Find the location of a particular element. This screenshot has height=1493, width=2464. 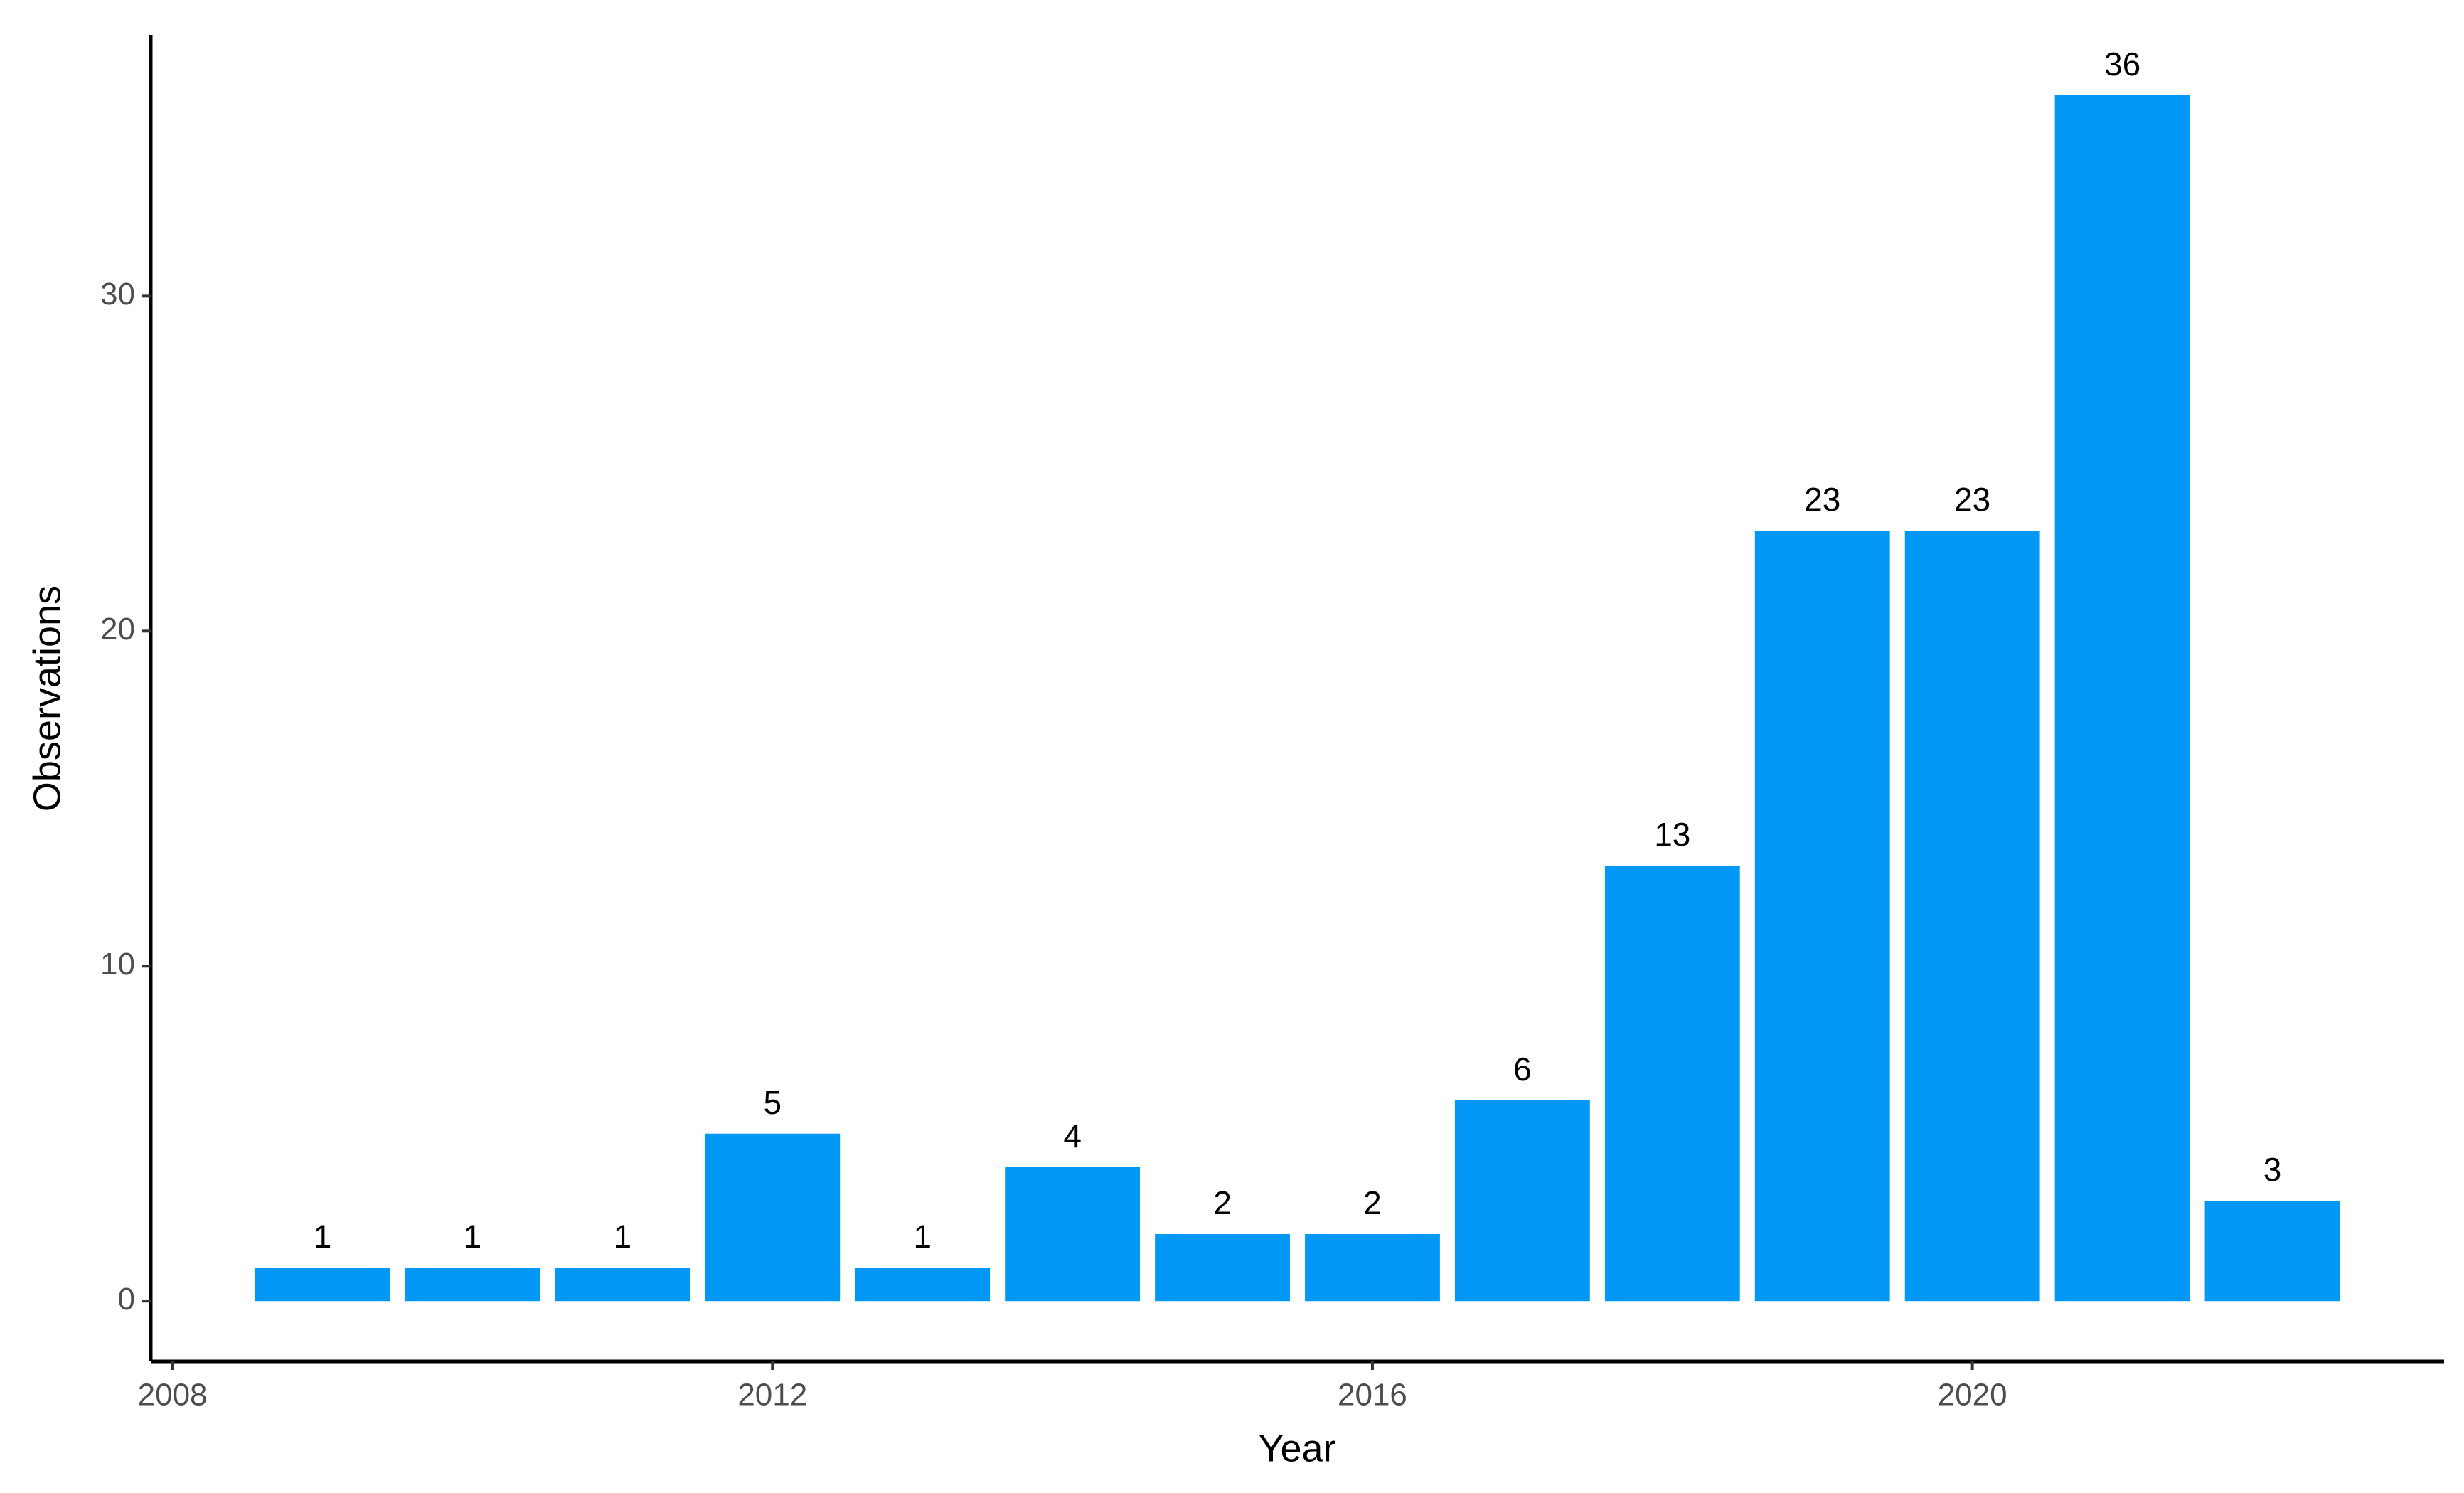

x-tick-label: 2020 is located at coordinates (1972, 1395).